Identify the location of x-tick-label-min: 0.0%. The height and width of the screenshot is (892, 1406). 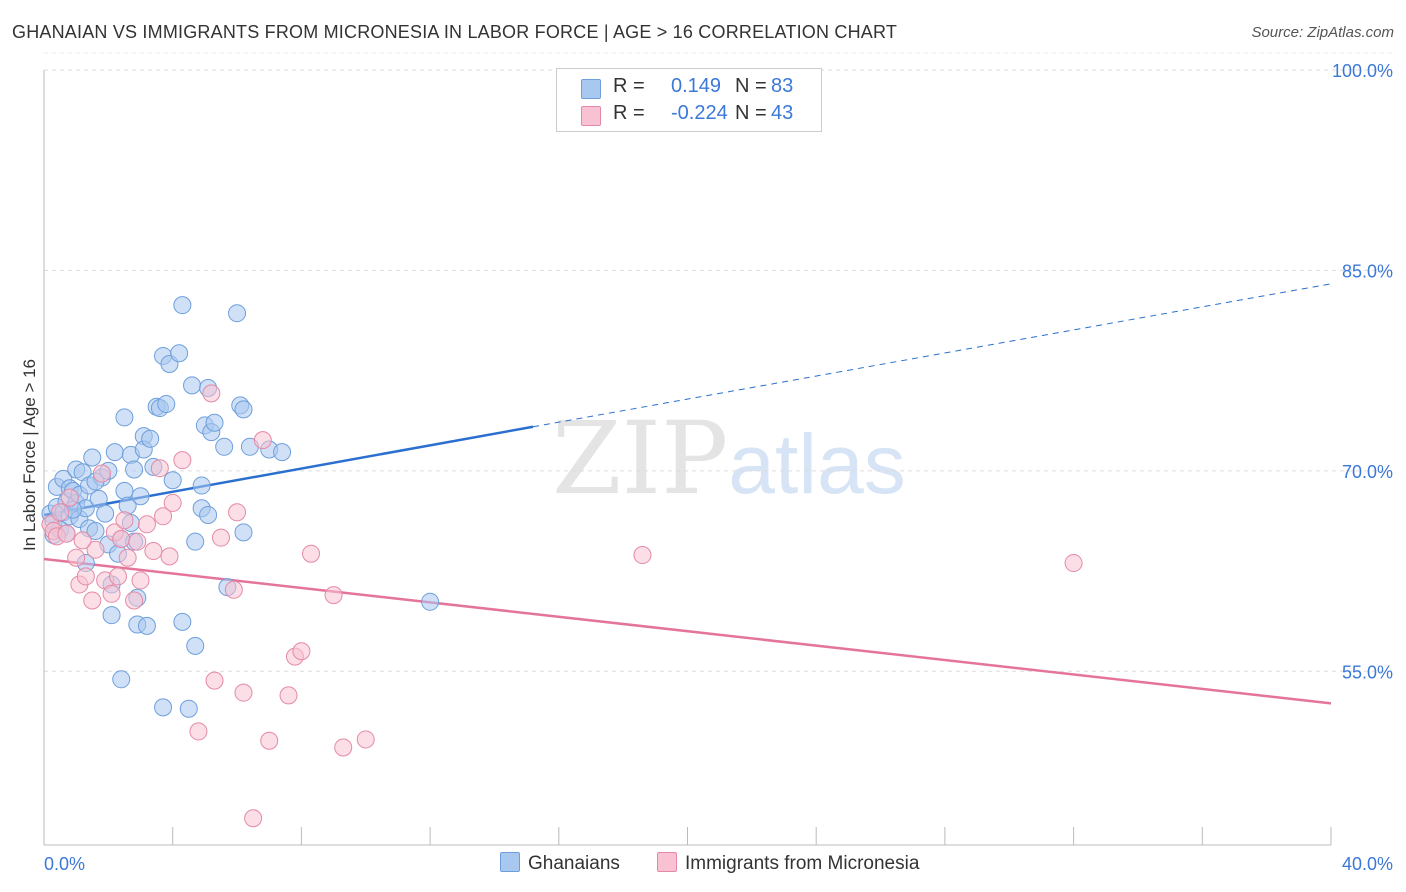
(64, 864).